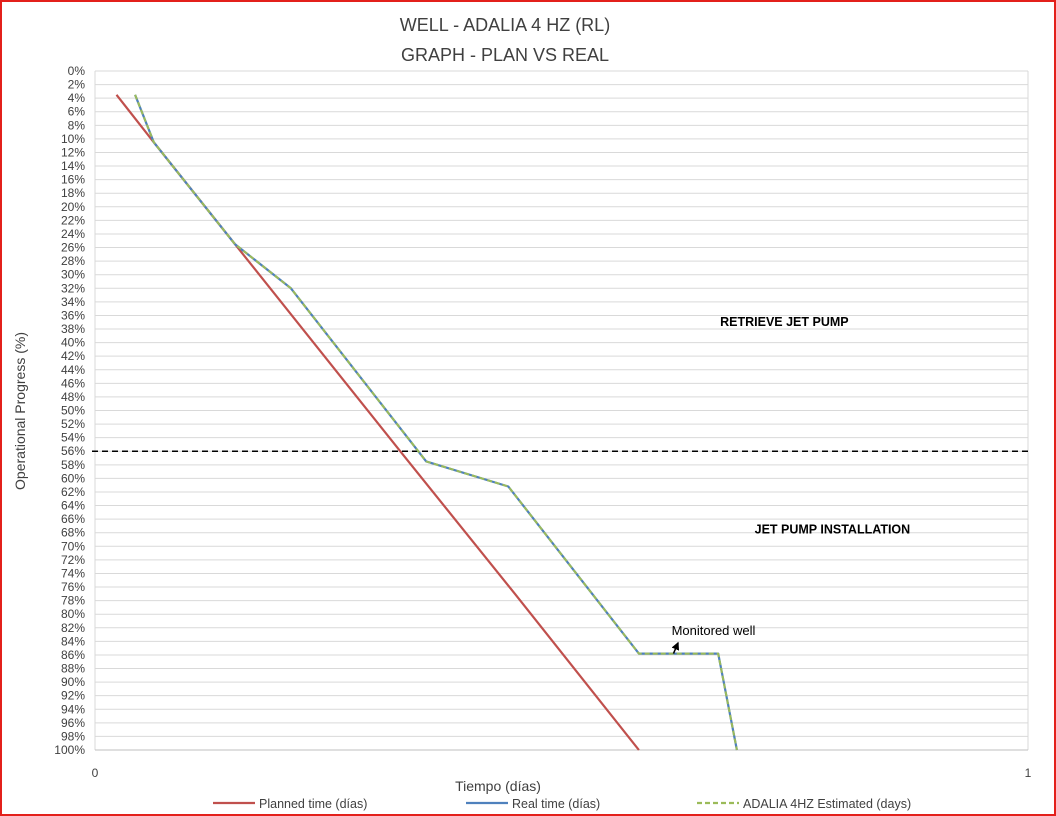 The width and height of the screenshot is (1056, 816). Describe the element at coordinates (827, 804) in the screenshot. I see `legend-label-2: ADALIA 4HZ Estimated (days)` at that location.